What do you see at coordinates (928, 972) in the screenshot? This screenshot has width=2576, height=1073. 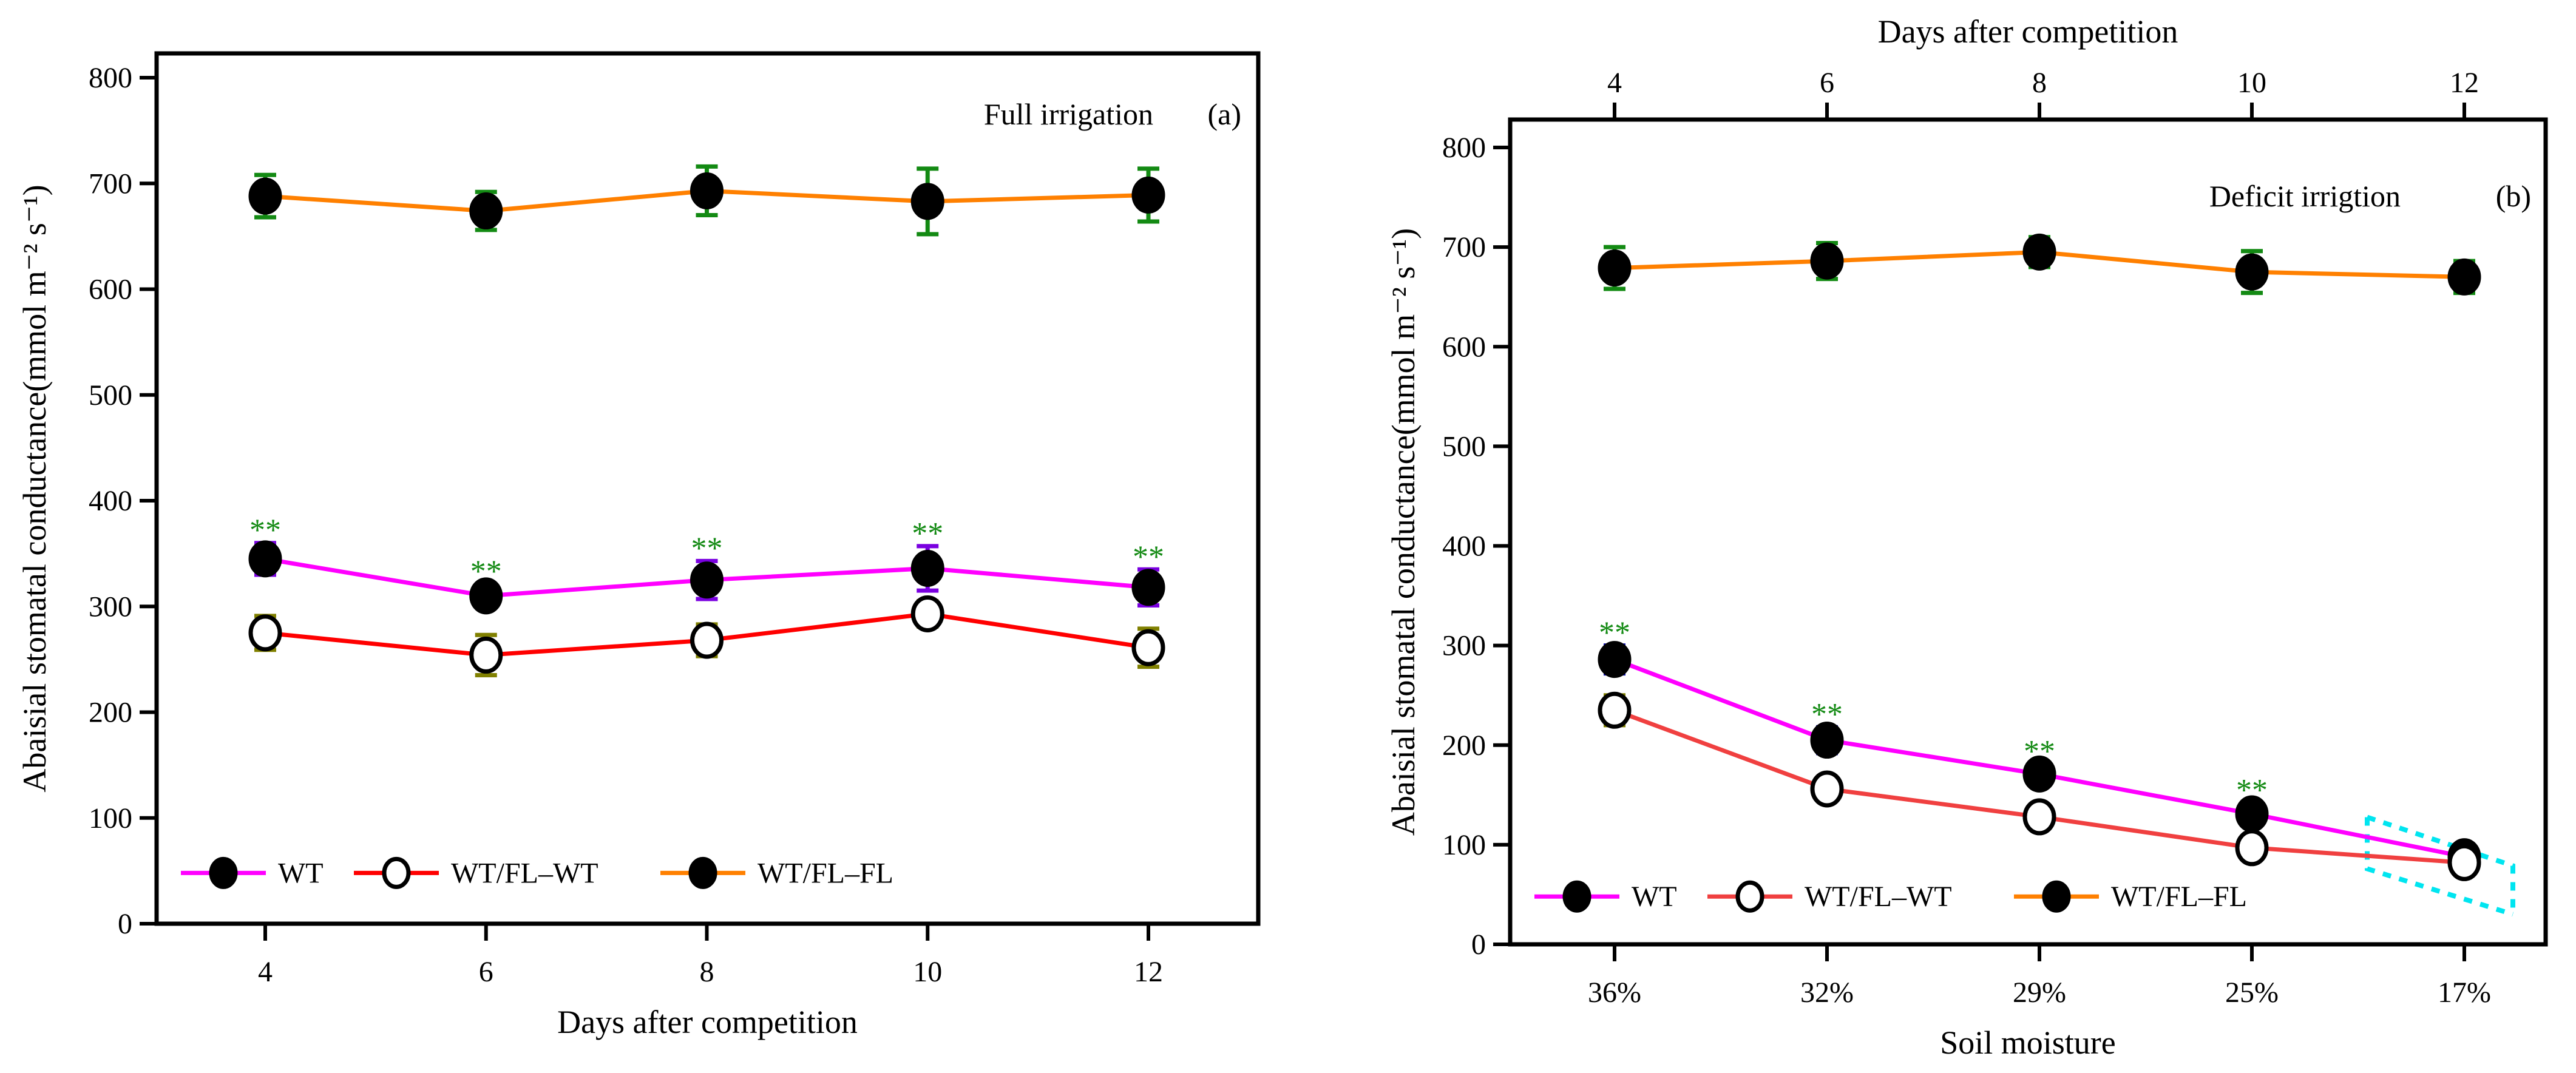 I see `x-tick-label: 10` at bounding box center [928, 972].